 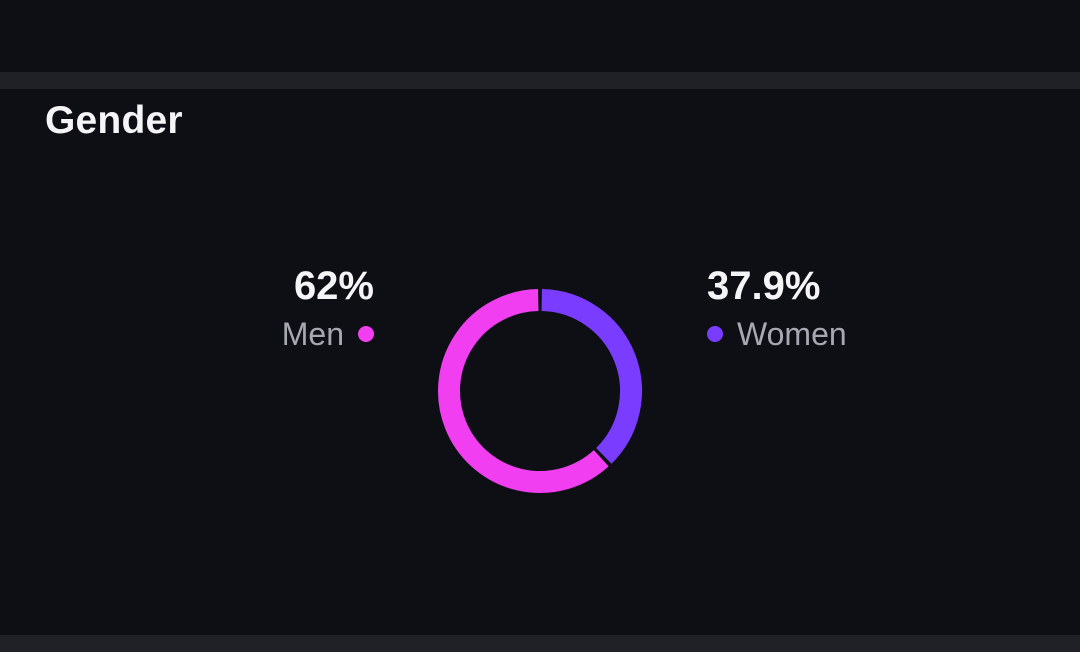 What do you see at coordinates (523, 391) in the screenshot?
I see `donut-slice-men` at bounding box center [523, 391].